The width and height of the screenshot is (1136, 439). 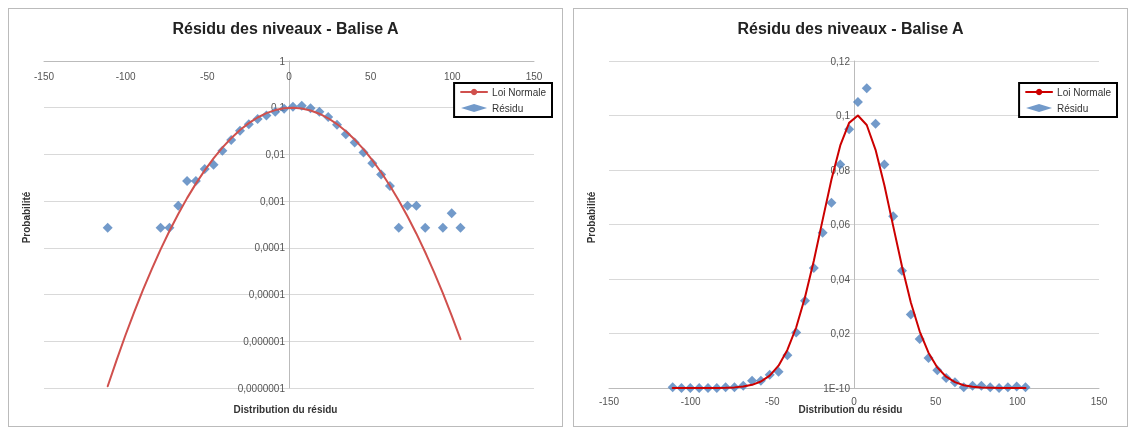 What do you see at coordinates (843, 115) in the screenshot?
I see `y-tick-label: 0,1` at bounding box center [843, 115].